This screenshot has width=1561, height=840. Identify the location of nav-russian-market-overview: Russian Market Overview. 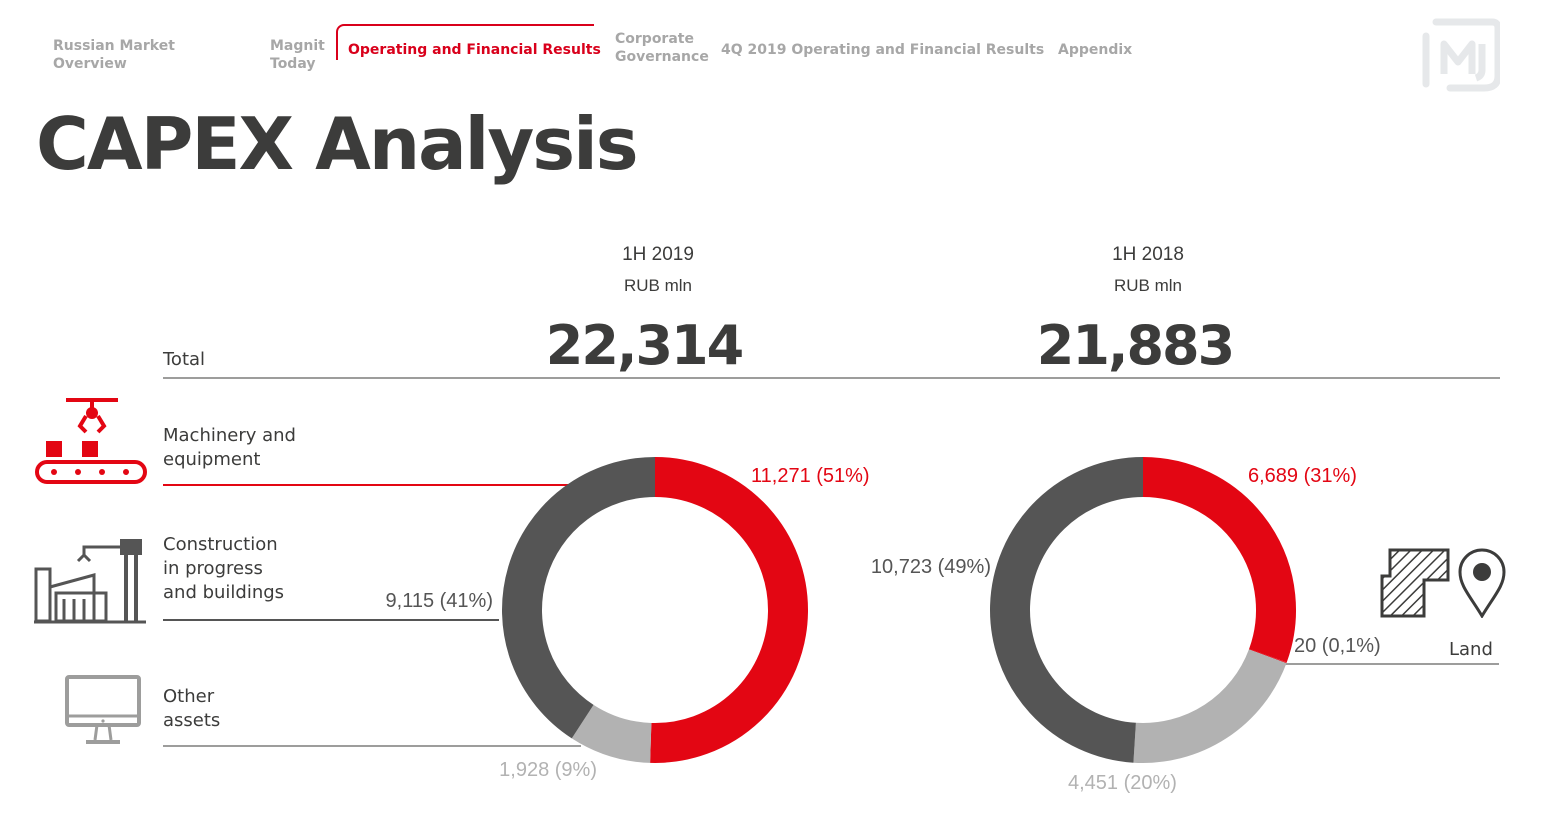
(114, 55).